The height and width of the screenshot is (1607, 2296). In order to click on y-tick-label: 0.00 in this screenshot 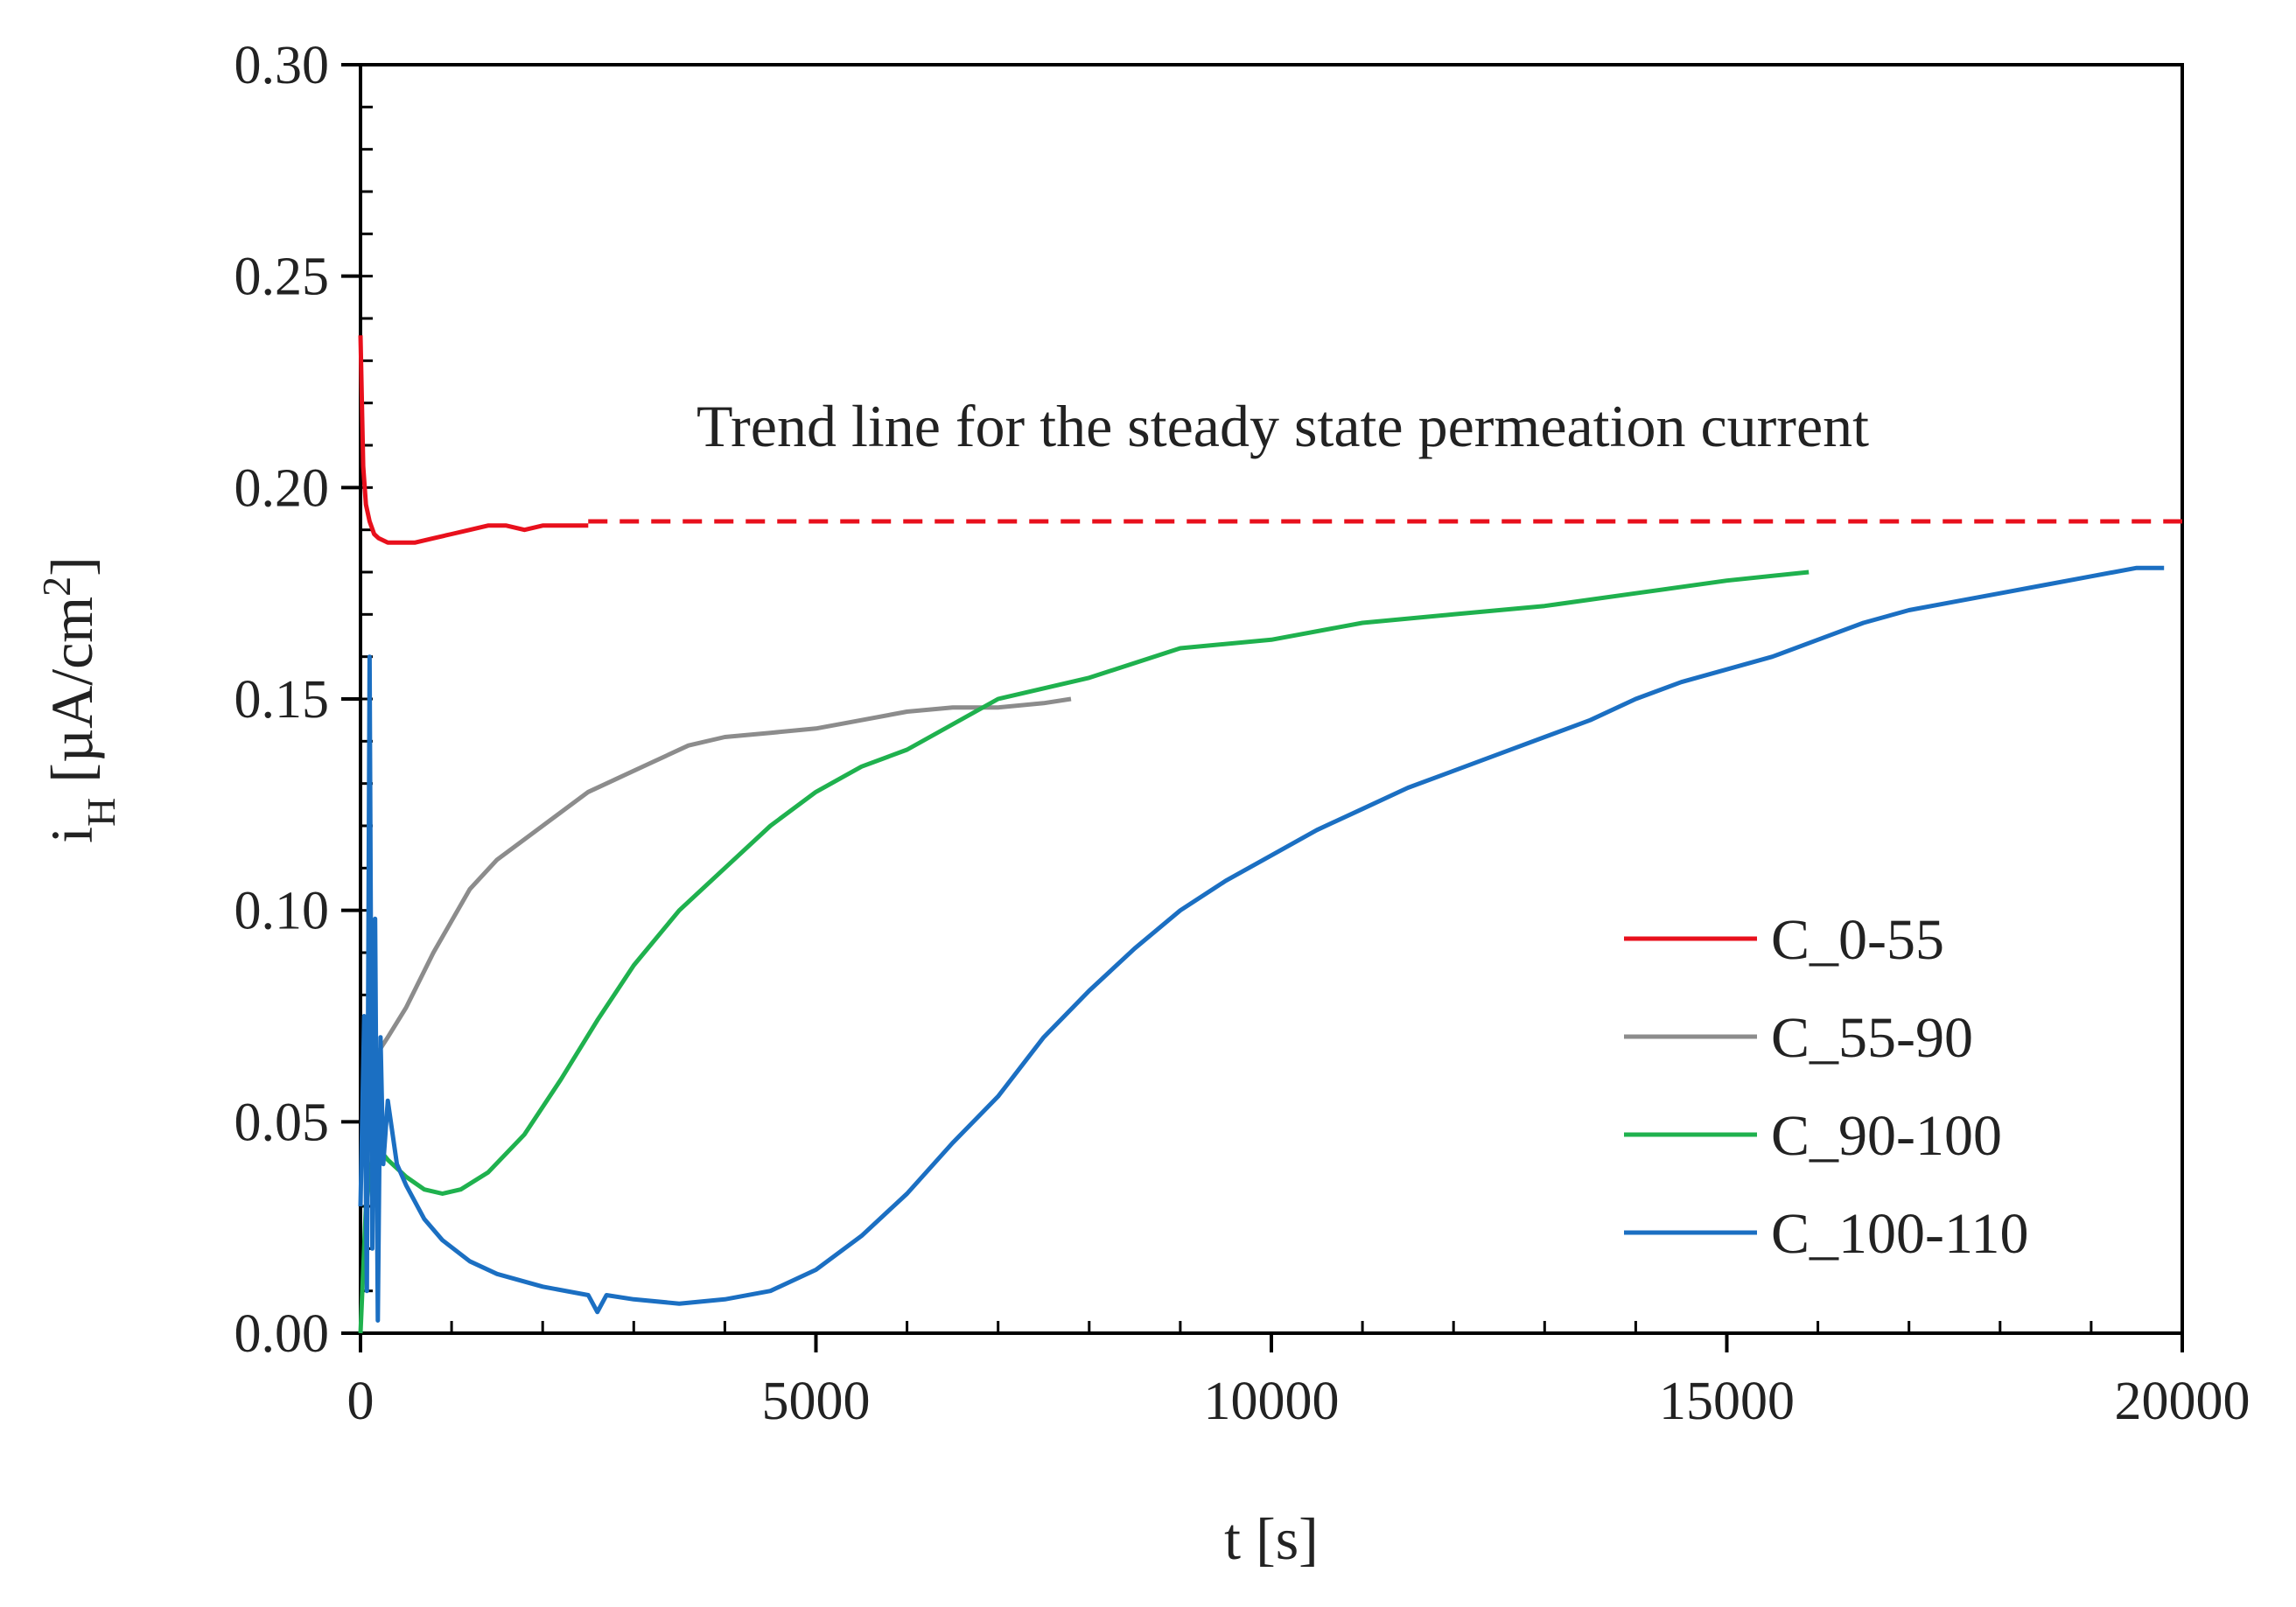, I will do `click(282, 1334)`.